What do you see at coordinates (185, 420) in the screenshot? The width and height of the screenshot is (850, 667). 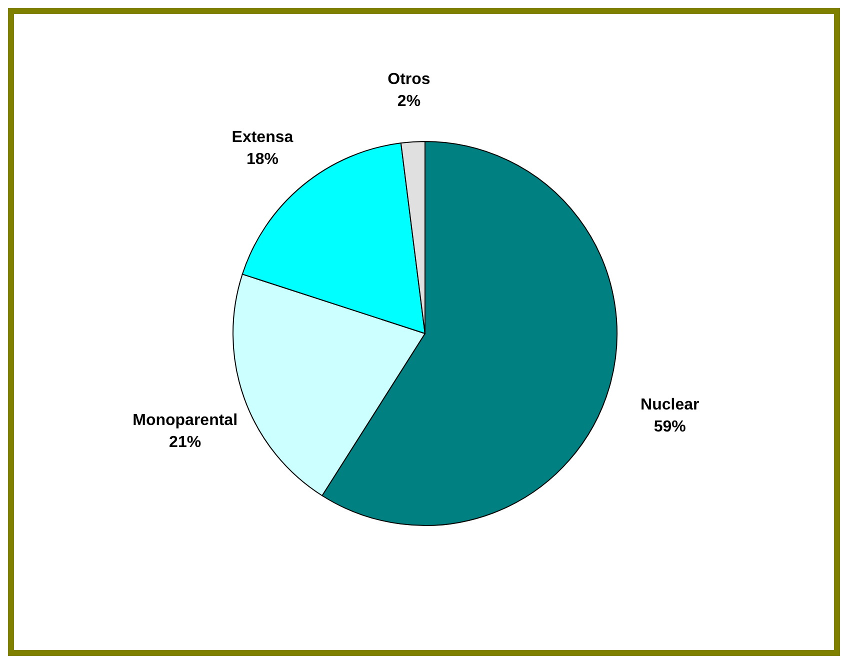 I see `slice-label: Monoparental` at bounding box center [185, 420].